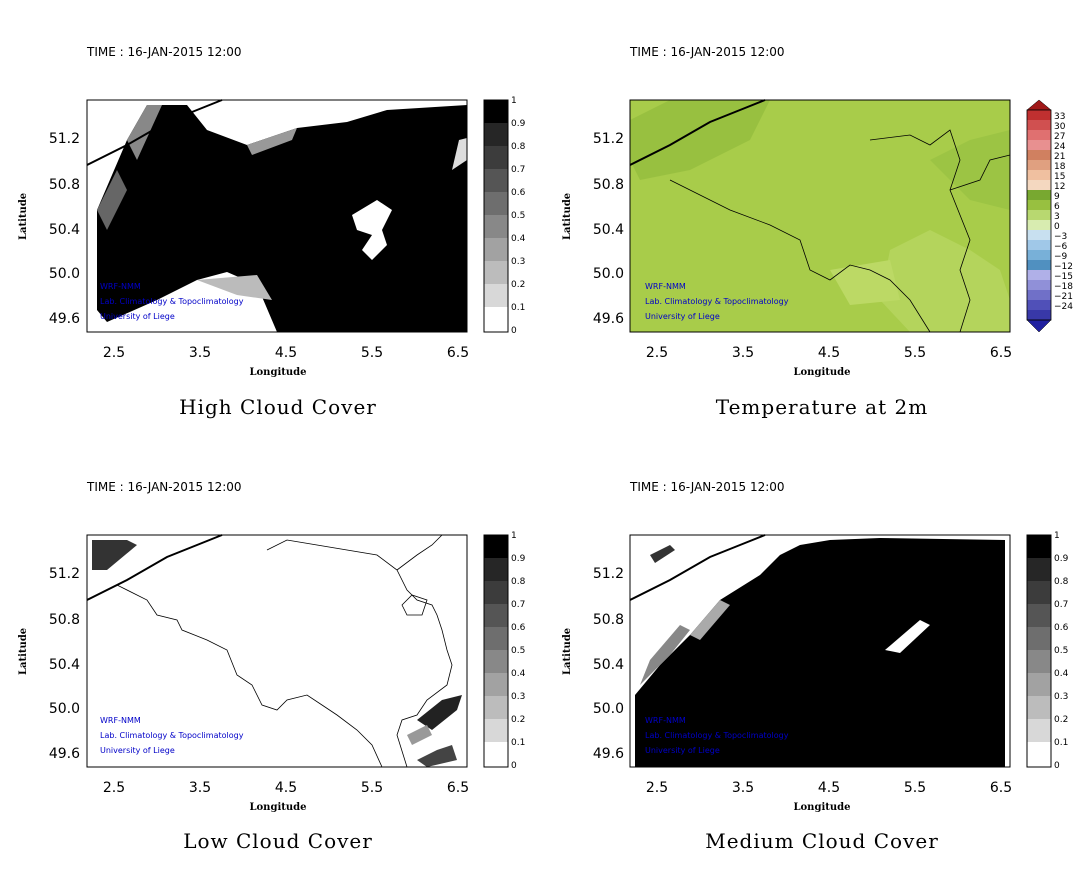  I want to click on colorbar-tick: −12, so click(1063, 267).